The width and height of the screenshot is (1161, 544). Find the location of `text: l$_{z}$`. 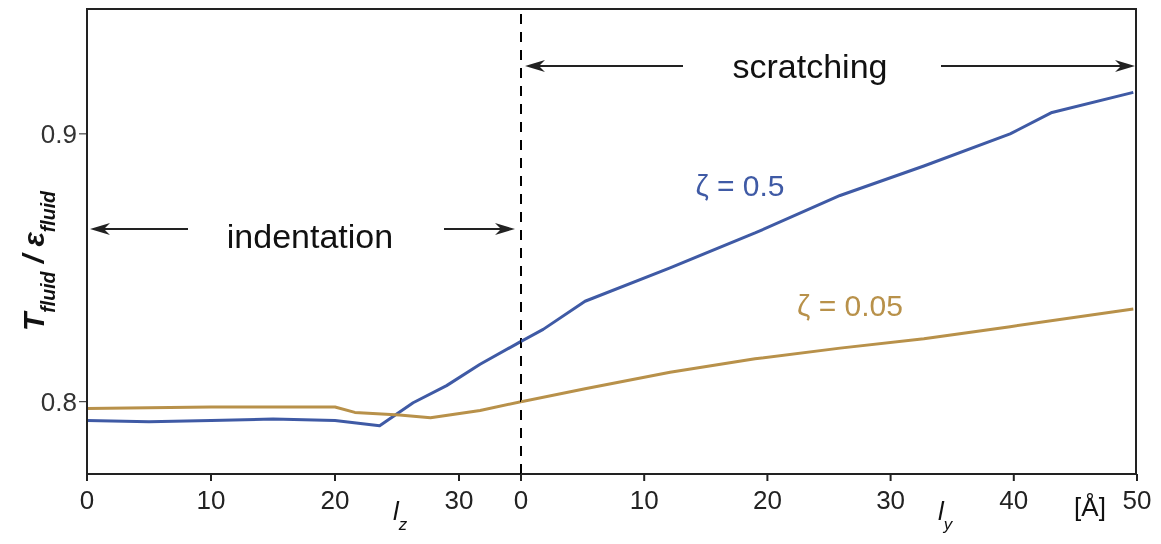

text: l$_{z}$ is located at coordinates (400, 515).